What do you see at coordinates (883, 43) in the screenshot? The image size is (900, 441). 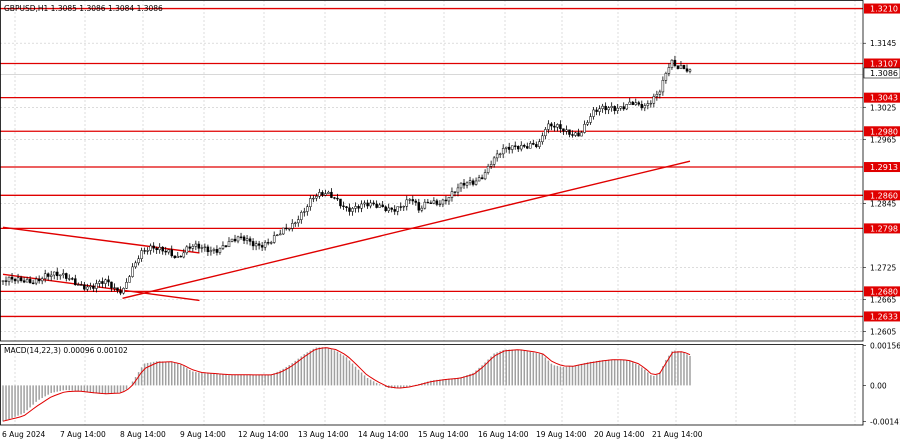 I see `y-tick-label: 1.3145` at bounding box center [883, 43].